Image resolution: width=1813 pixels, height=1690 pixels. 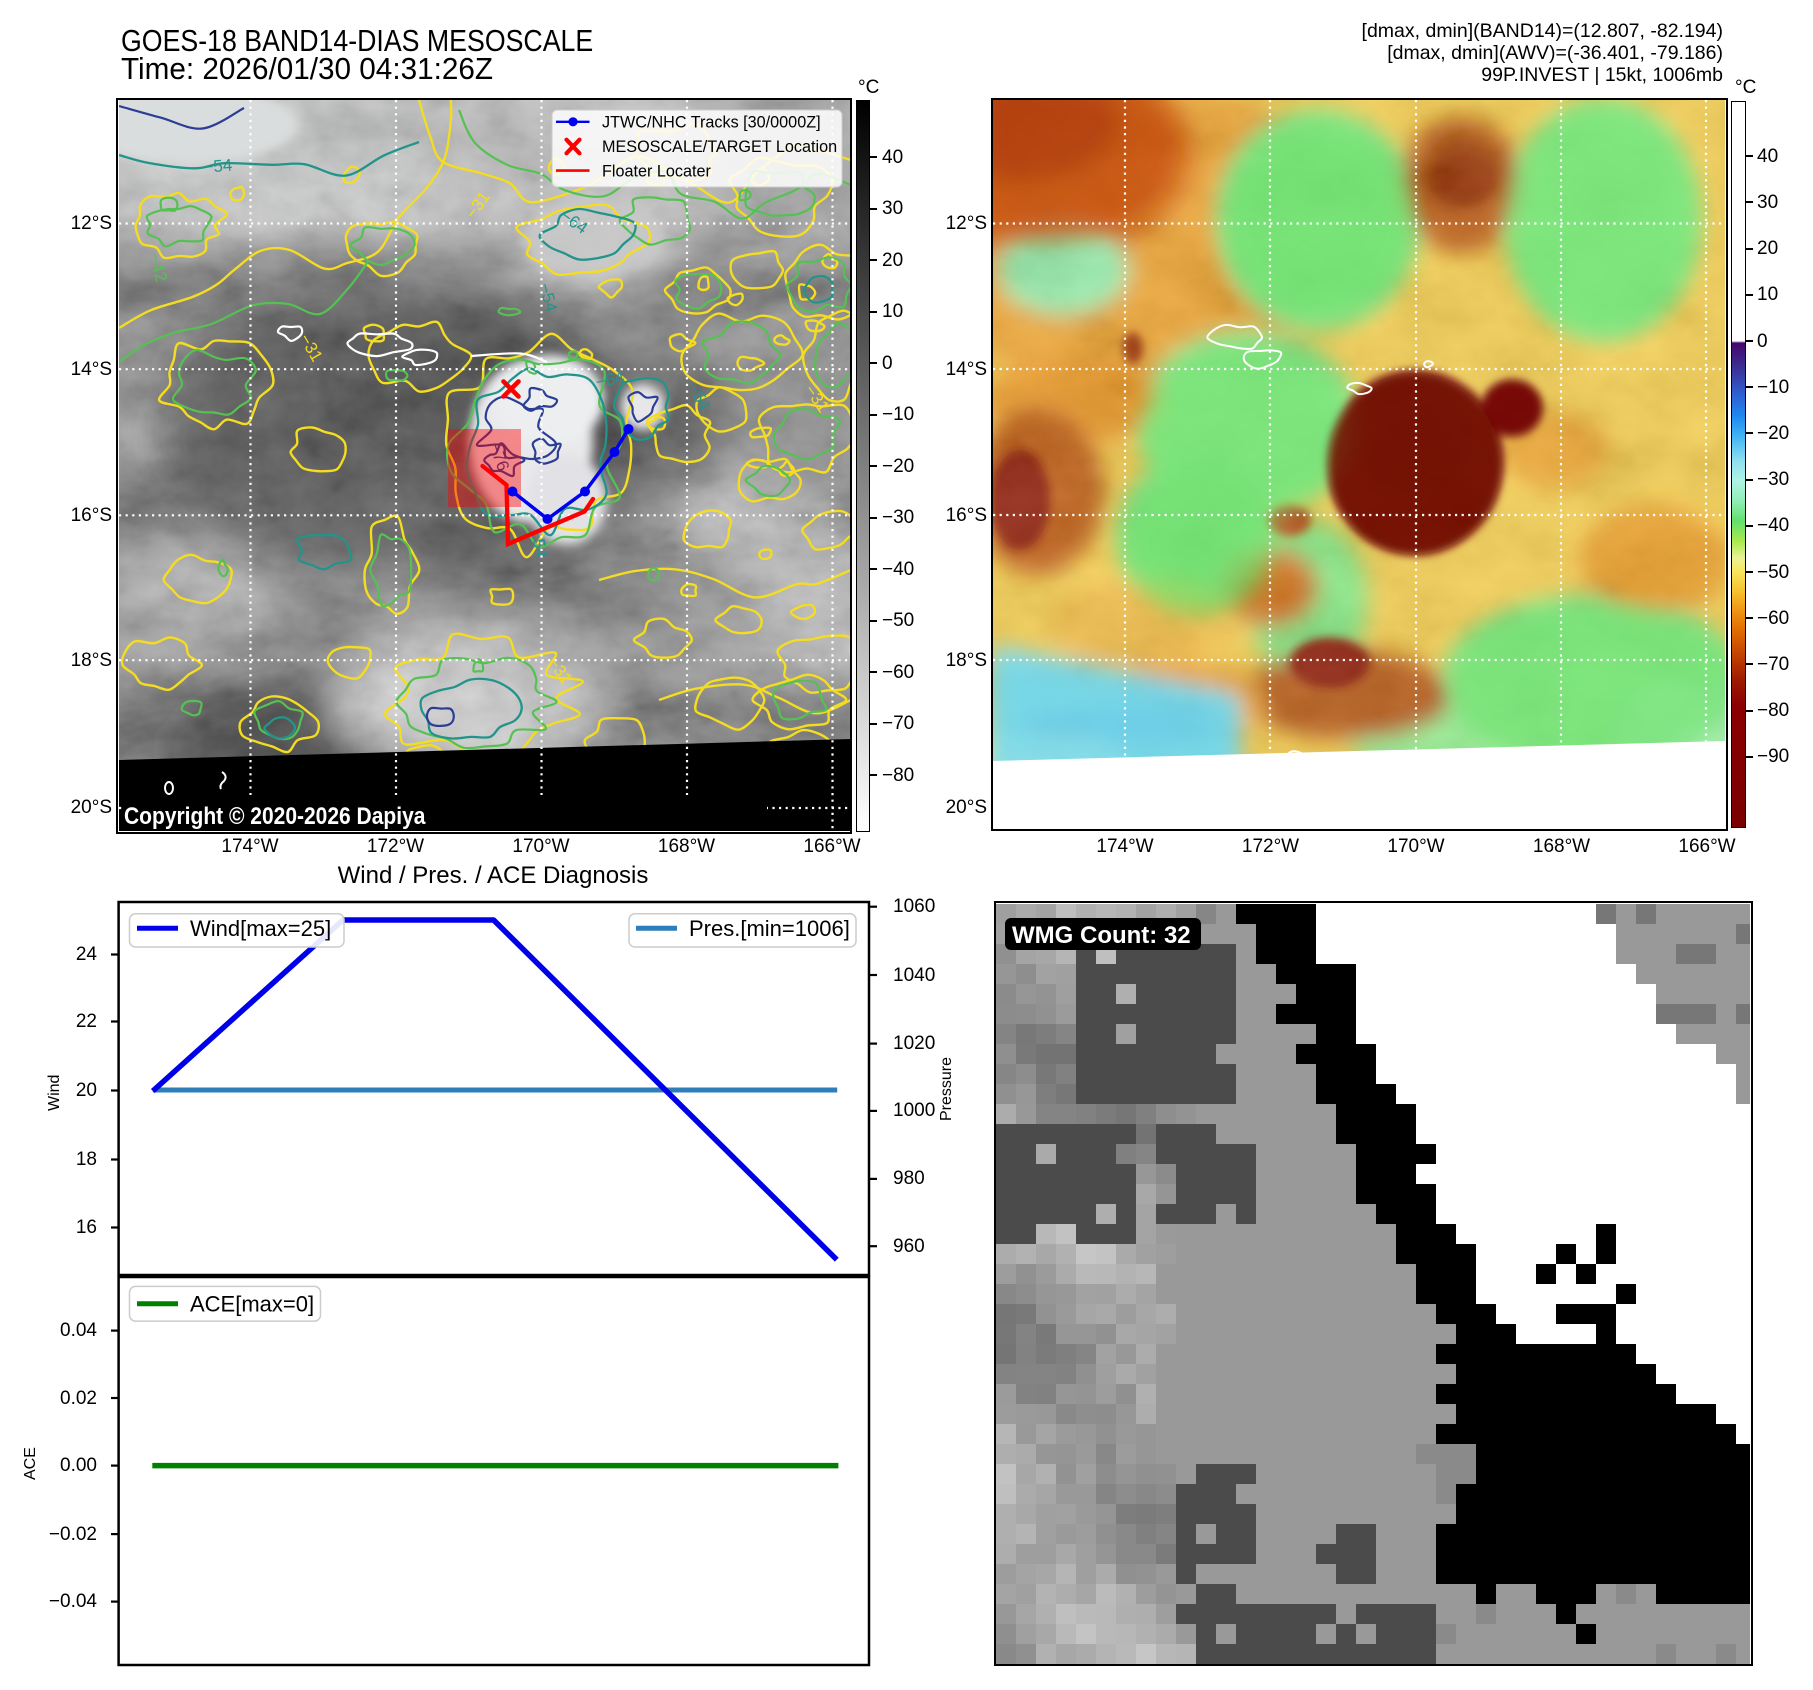 I want to click on svg-text: JTWC/NHC Tracks [30/0000Z], so click(x=711, y=123).